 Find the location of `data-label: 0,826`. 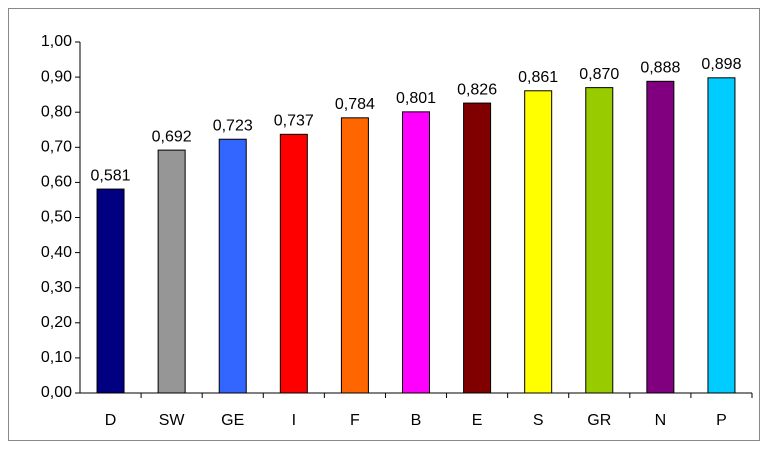

data-label: 0,826 is located at coordinates (477, 89).